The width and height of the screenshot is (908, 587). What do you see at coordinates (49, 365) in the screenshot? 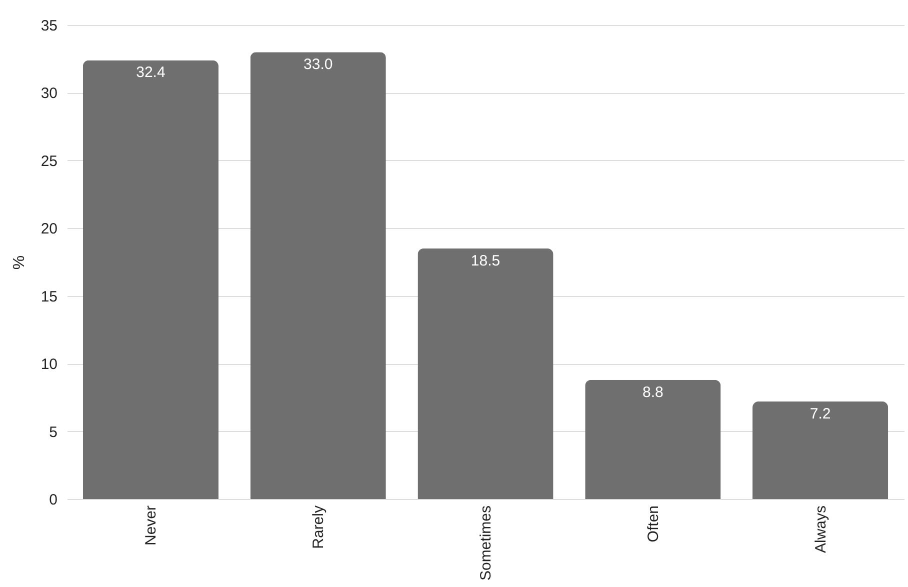
I see `y-tick-label: 10` at bounding box center [49, 365].